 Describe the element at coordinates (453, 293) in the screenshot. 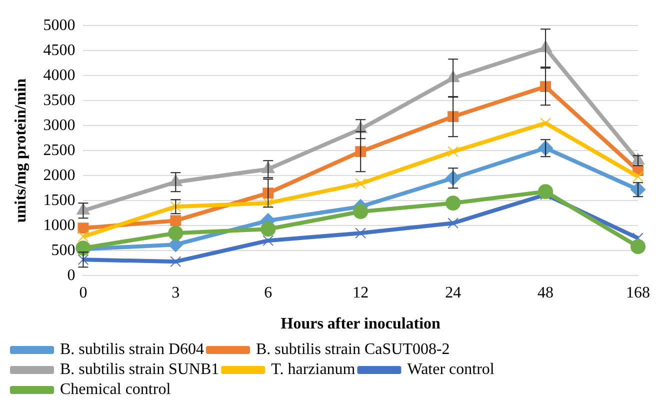

I see `x-tick-label: 24` at that location.